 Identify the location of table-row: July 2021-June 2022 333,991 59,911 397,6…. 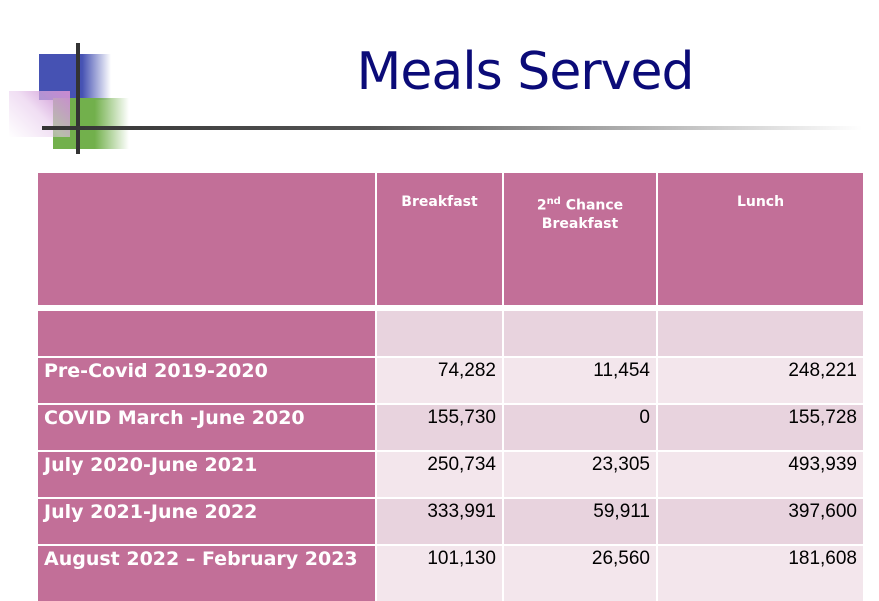
(450, 521).